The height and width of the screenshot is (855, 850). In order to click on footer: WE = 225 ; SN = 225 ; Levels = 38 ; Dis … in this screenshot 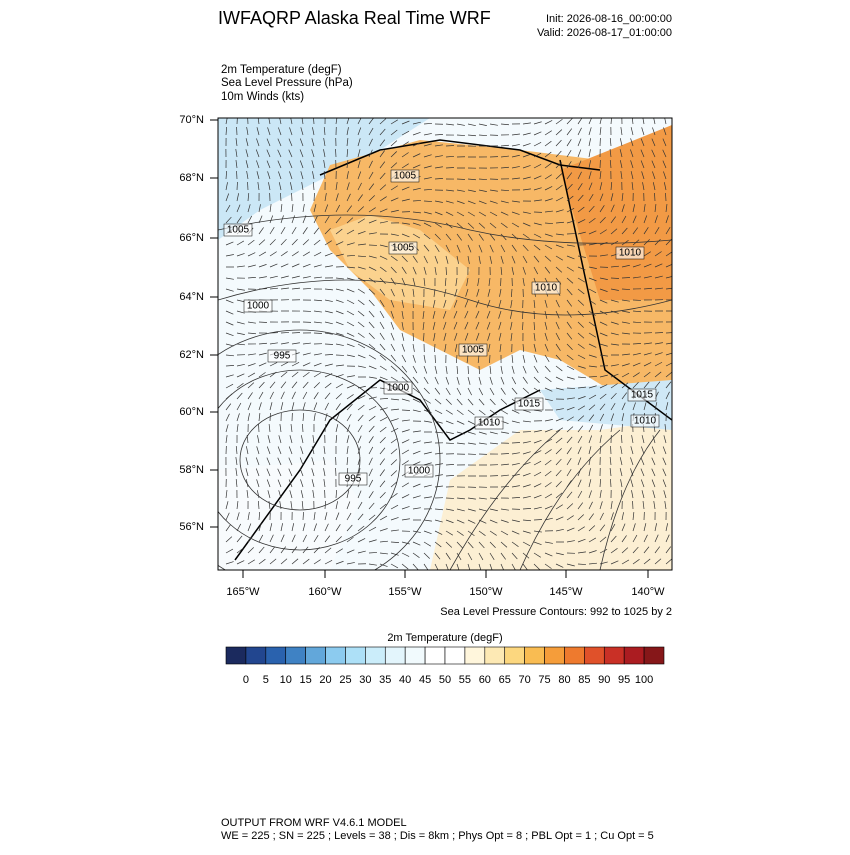, I will do `click(437, 836)`.